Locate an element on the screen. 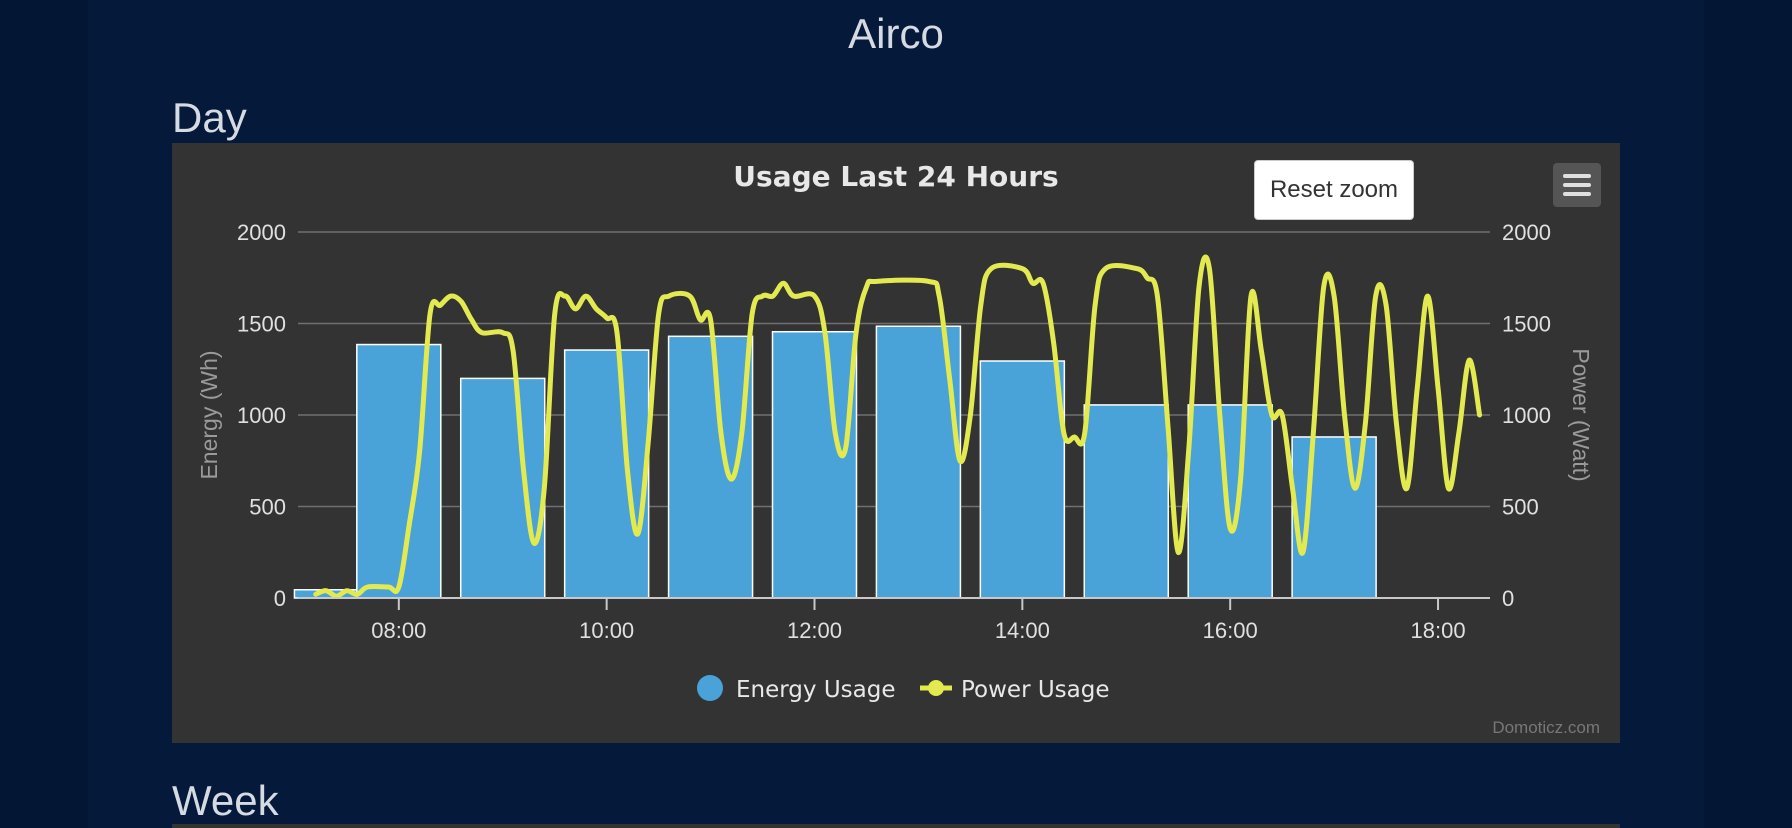 The height and width of the screenshot is (828, 1792). legend-item-energy: Energy Usage is located at coordinates (796, 689).